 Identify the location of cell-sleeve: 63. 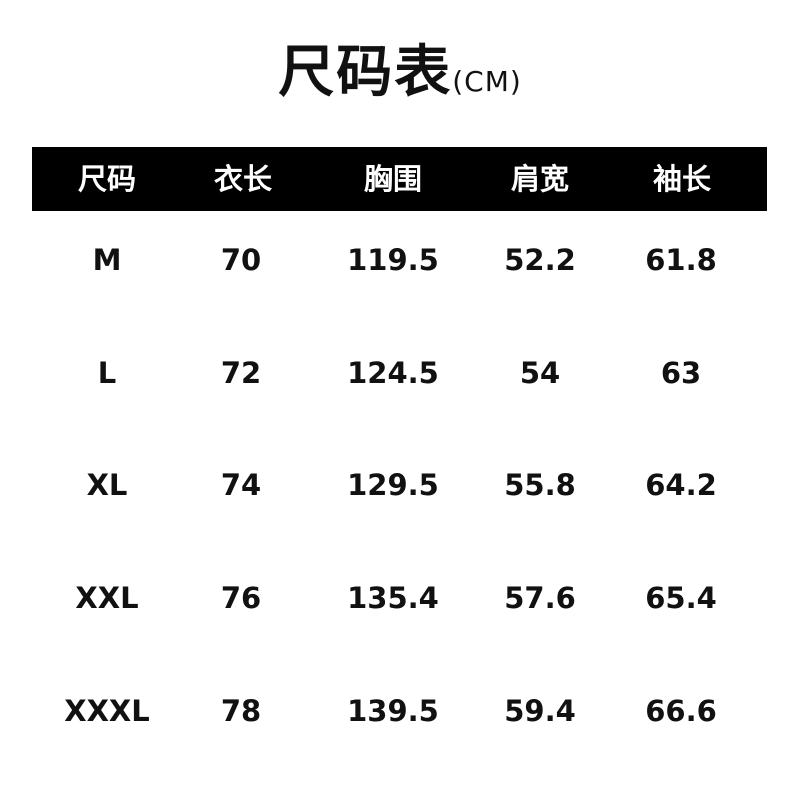
(681, 373).